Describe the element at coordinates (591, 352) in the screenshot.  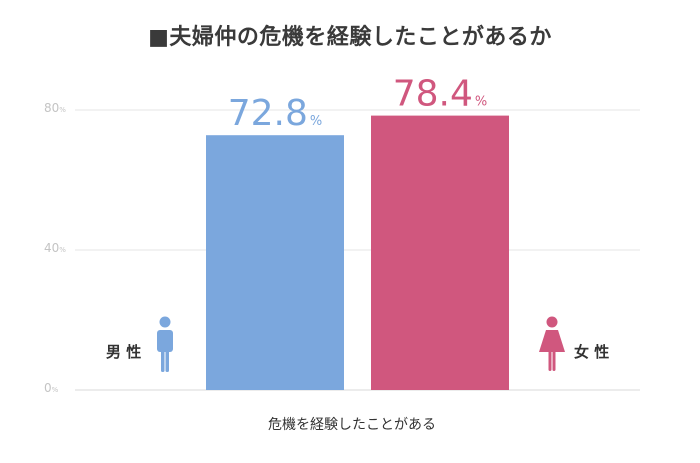
I see `series-label-female: 女 性` at that location.